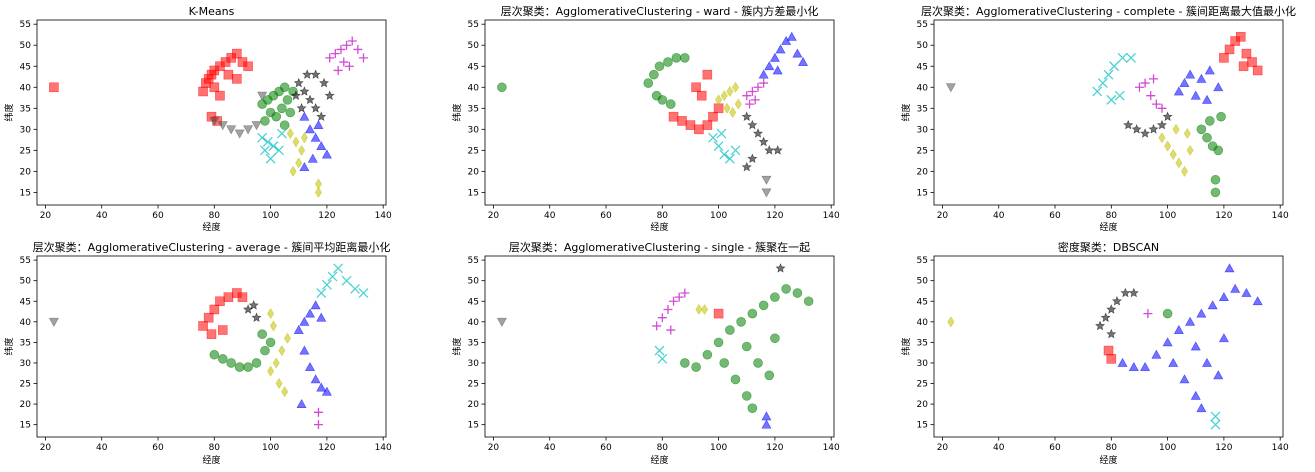 Image resolution: width=1315 pixels, height=472 pixels. Describe the element at coordinates (25, 261) in the screenshot. I see `y-tick-label: 55` at that location.